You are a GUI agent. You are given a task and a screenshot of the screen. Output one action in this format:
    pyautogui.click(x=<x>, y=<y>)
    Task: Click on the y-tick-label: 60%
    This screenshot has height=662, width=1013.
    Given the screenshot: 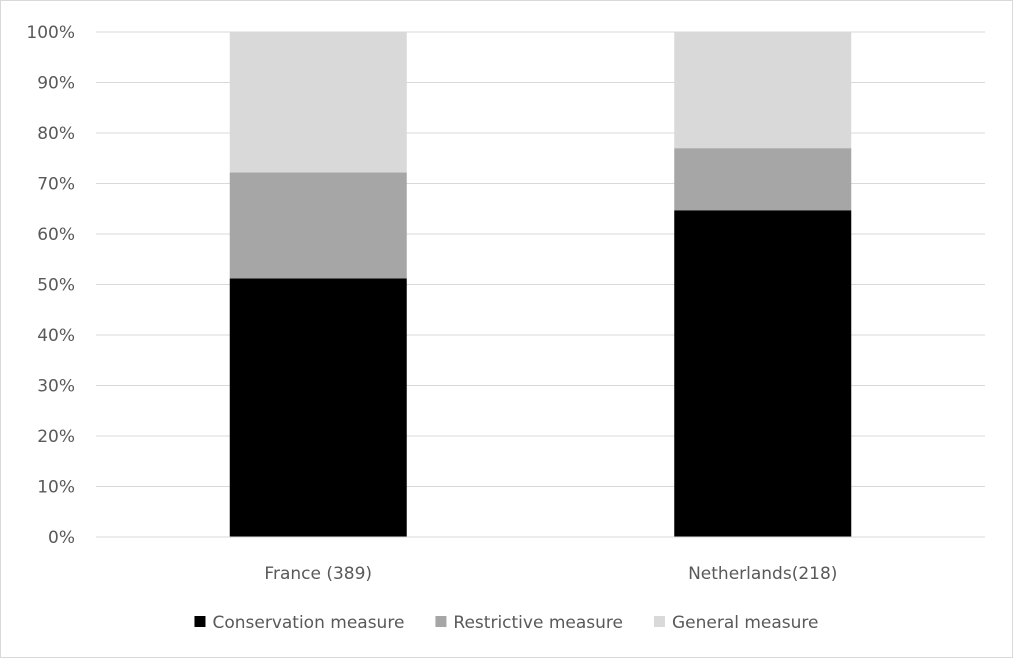 What is the action you would take?
    pyautogui.click(x=56, y=235)
    